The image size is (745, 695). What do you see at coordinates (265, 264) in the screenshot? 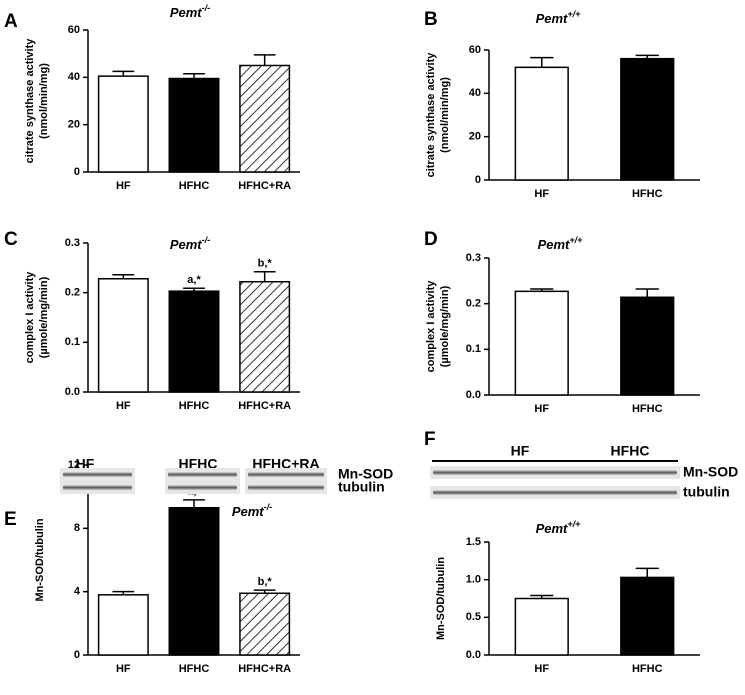
I see `annotation: b,*` at bounding box center [265, 264].